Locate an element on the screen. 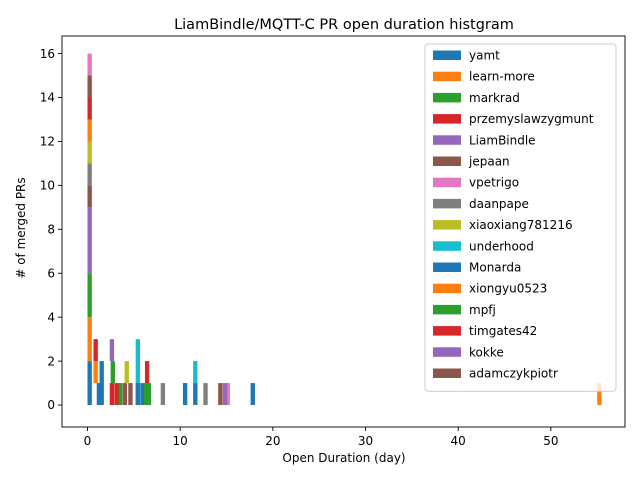  y-tick-label: 16 is located at coordinates (47, 54).